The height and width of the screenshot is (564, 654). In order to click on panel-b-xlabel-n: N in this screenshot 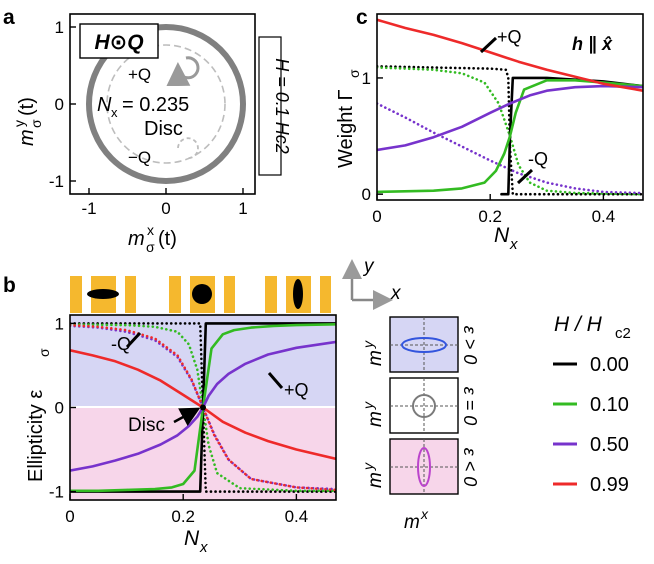, I will do `click(192, 538)`.